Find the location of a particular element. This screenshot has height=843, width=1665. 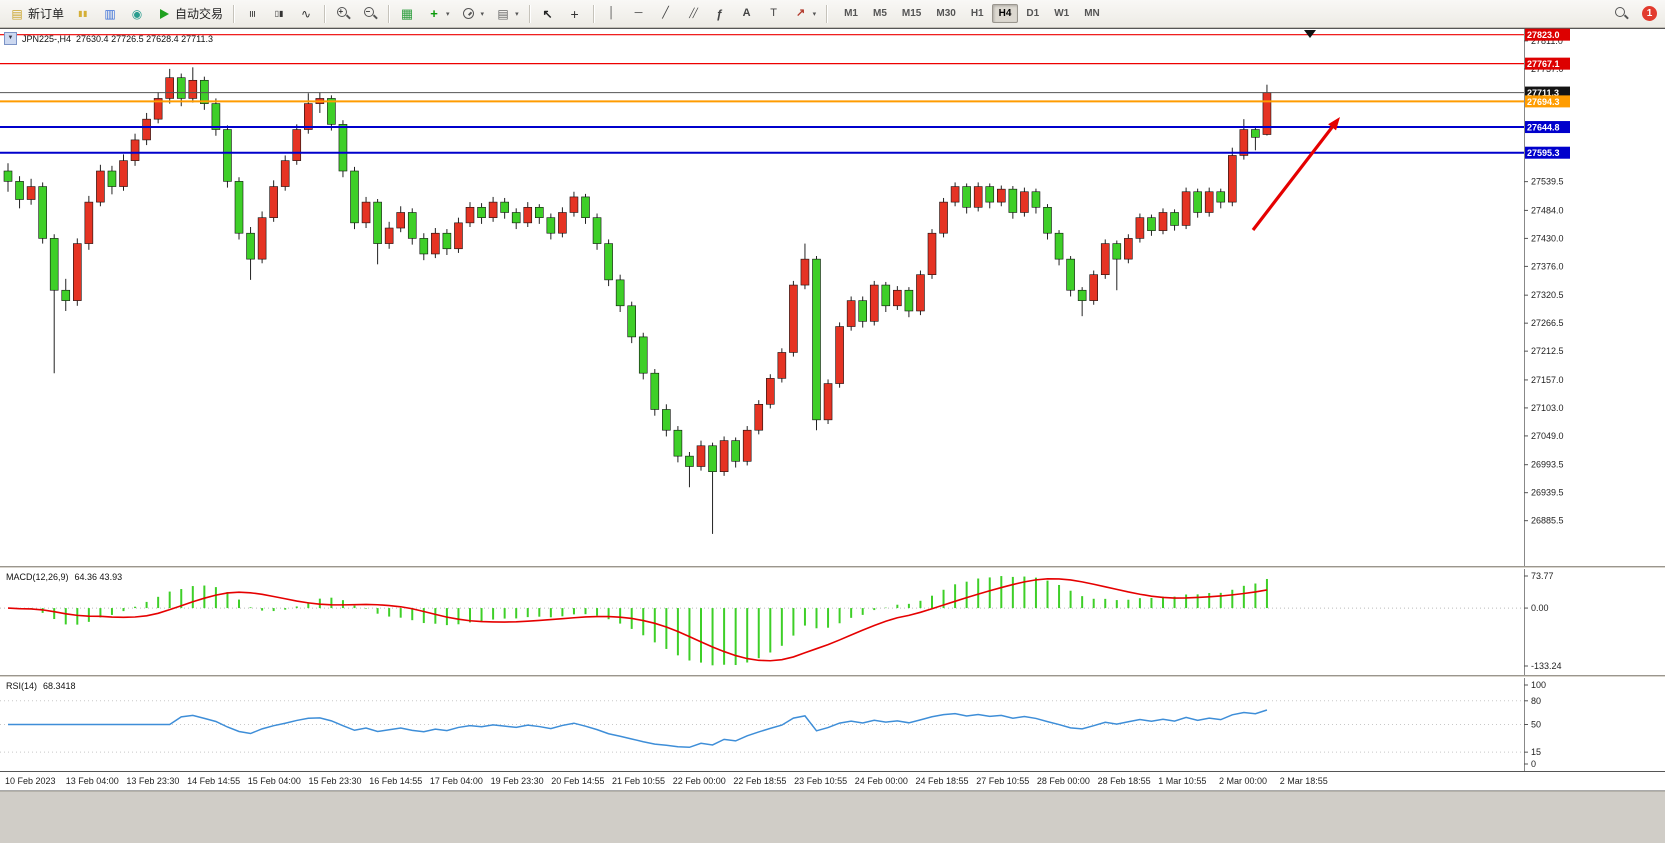

timeframe-d1-button: D1 is located at coordinates (1032, 13).